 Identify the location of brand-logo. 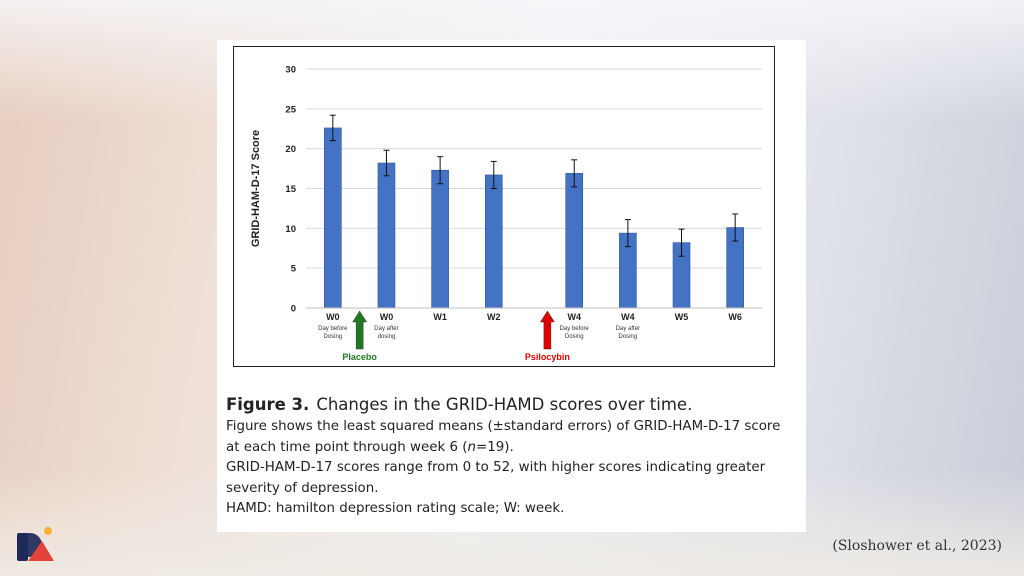
(35, 544).